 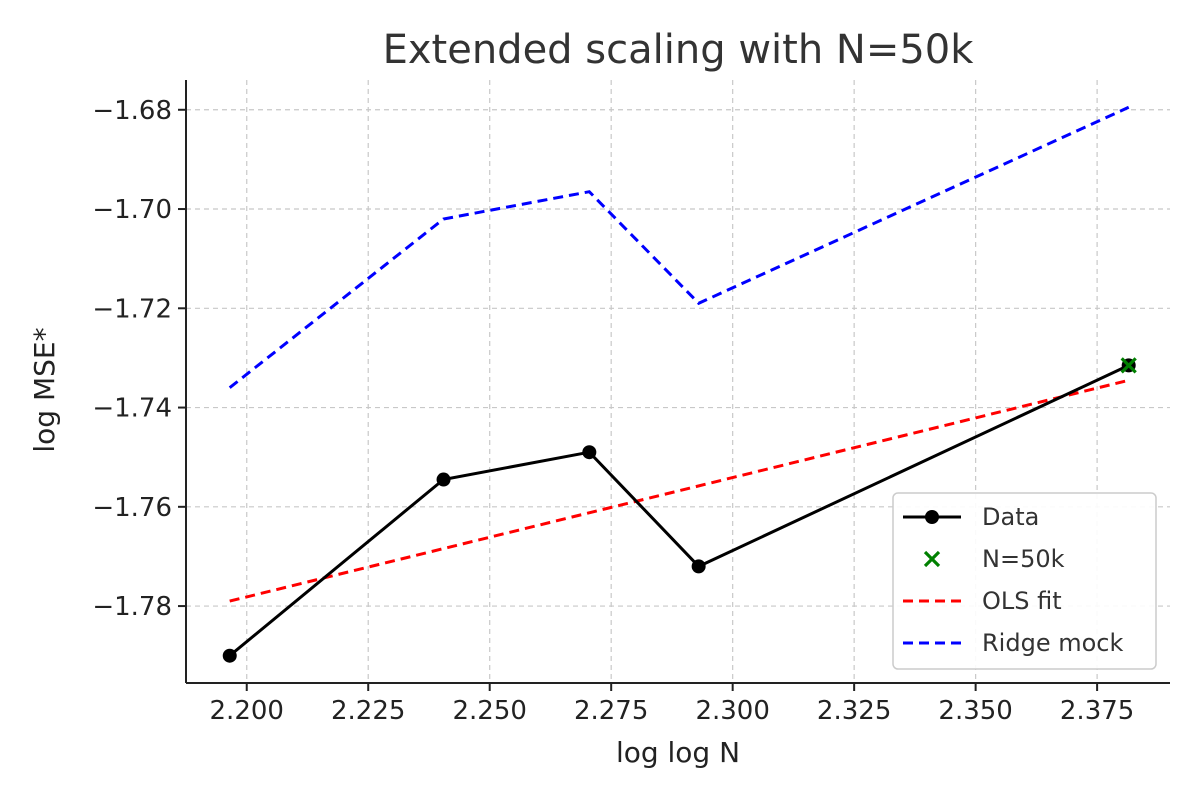 What do you see at coordinates (854, 711) in the screenshot?
I see `x-tick-label: 2.325` at bounding box center [854, 711].